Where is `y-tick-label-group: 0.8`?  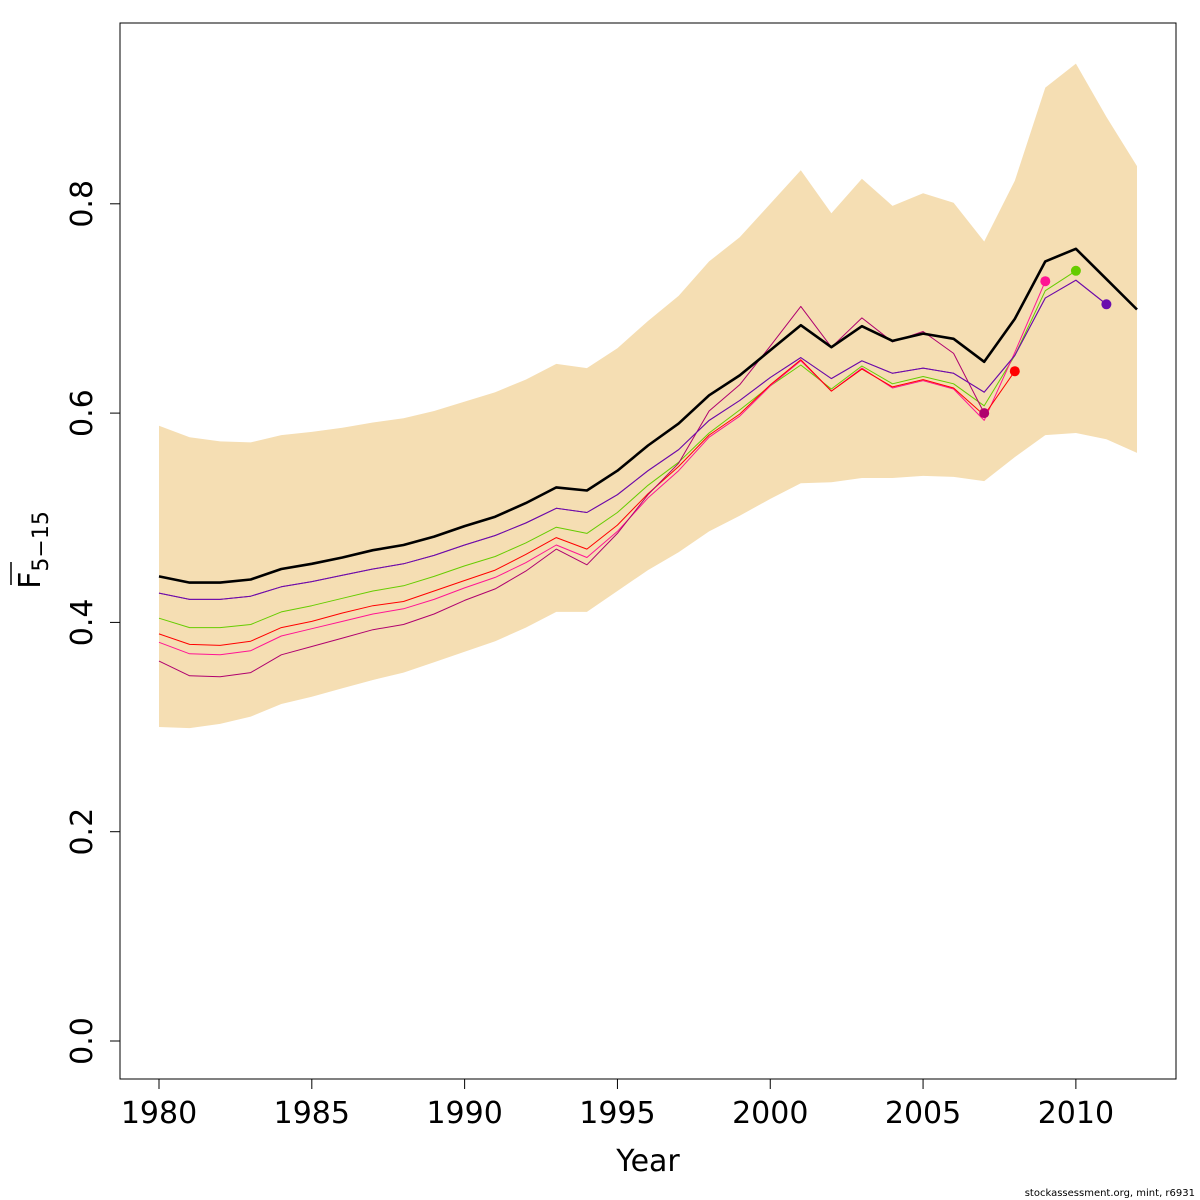 y-tick-label-group: 0.8 is located at coordinates (82, 204).